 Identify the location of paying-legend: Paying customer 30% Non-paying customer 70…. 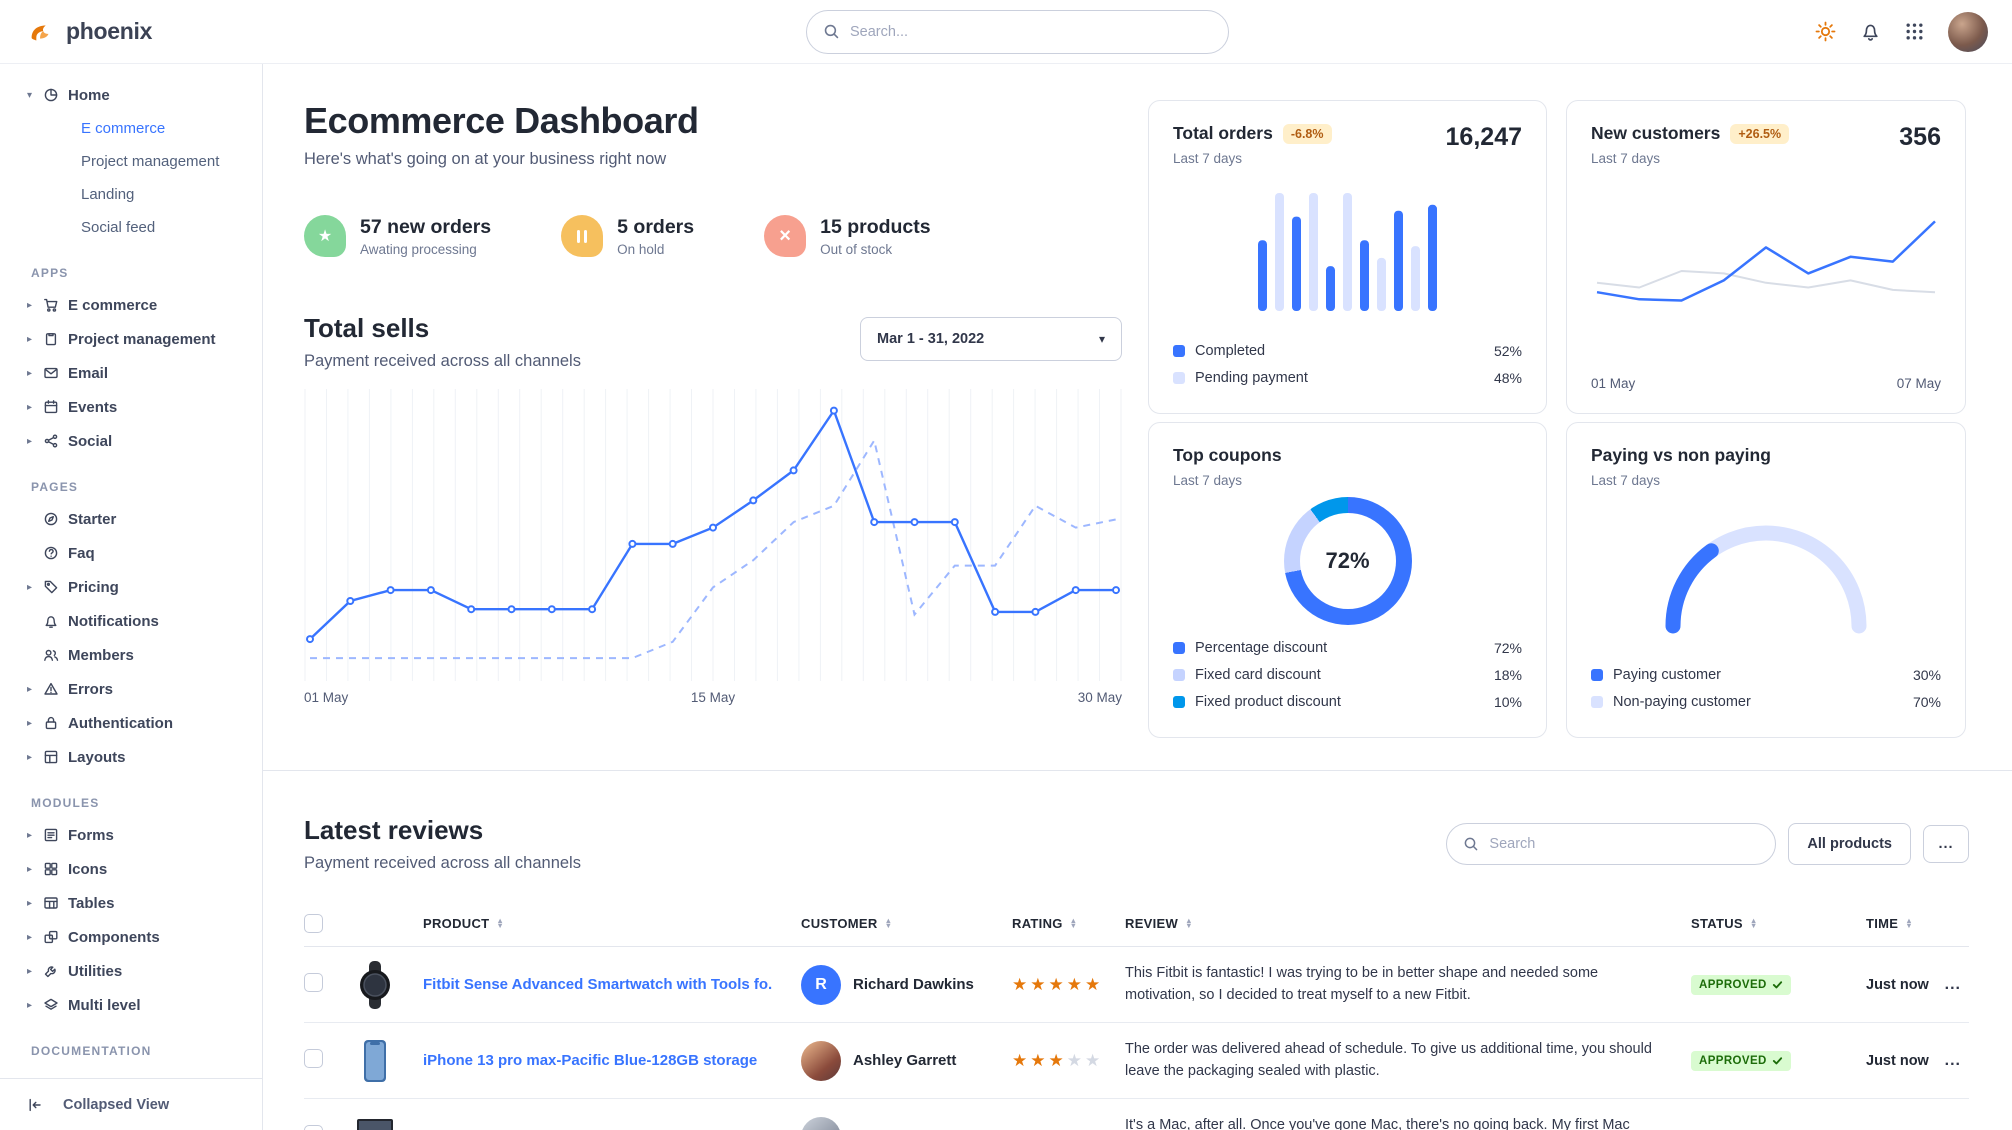
(1766, 688).